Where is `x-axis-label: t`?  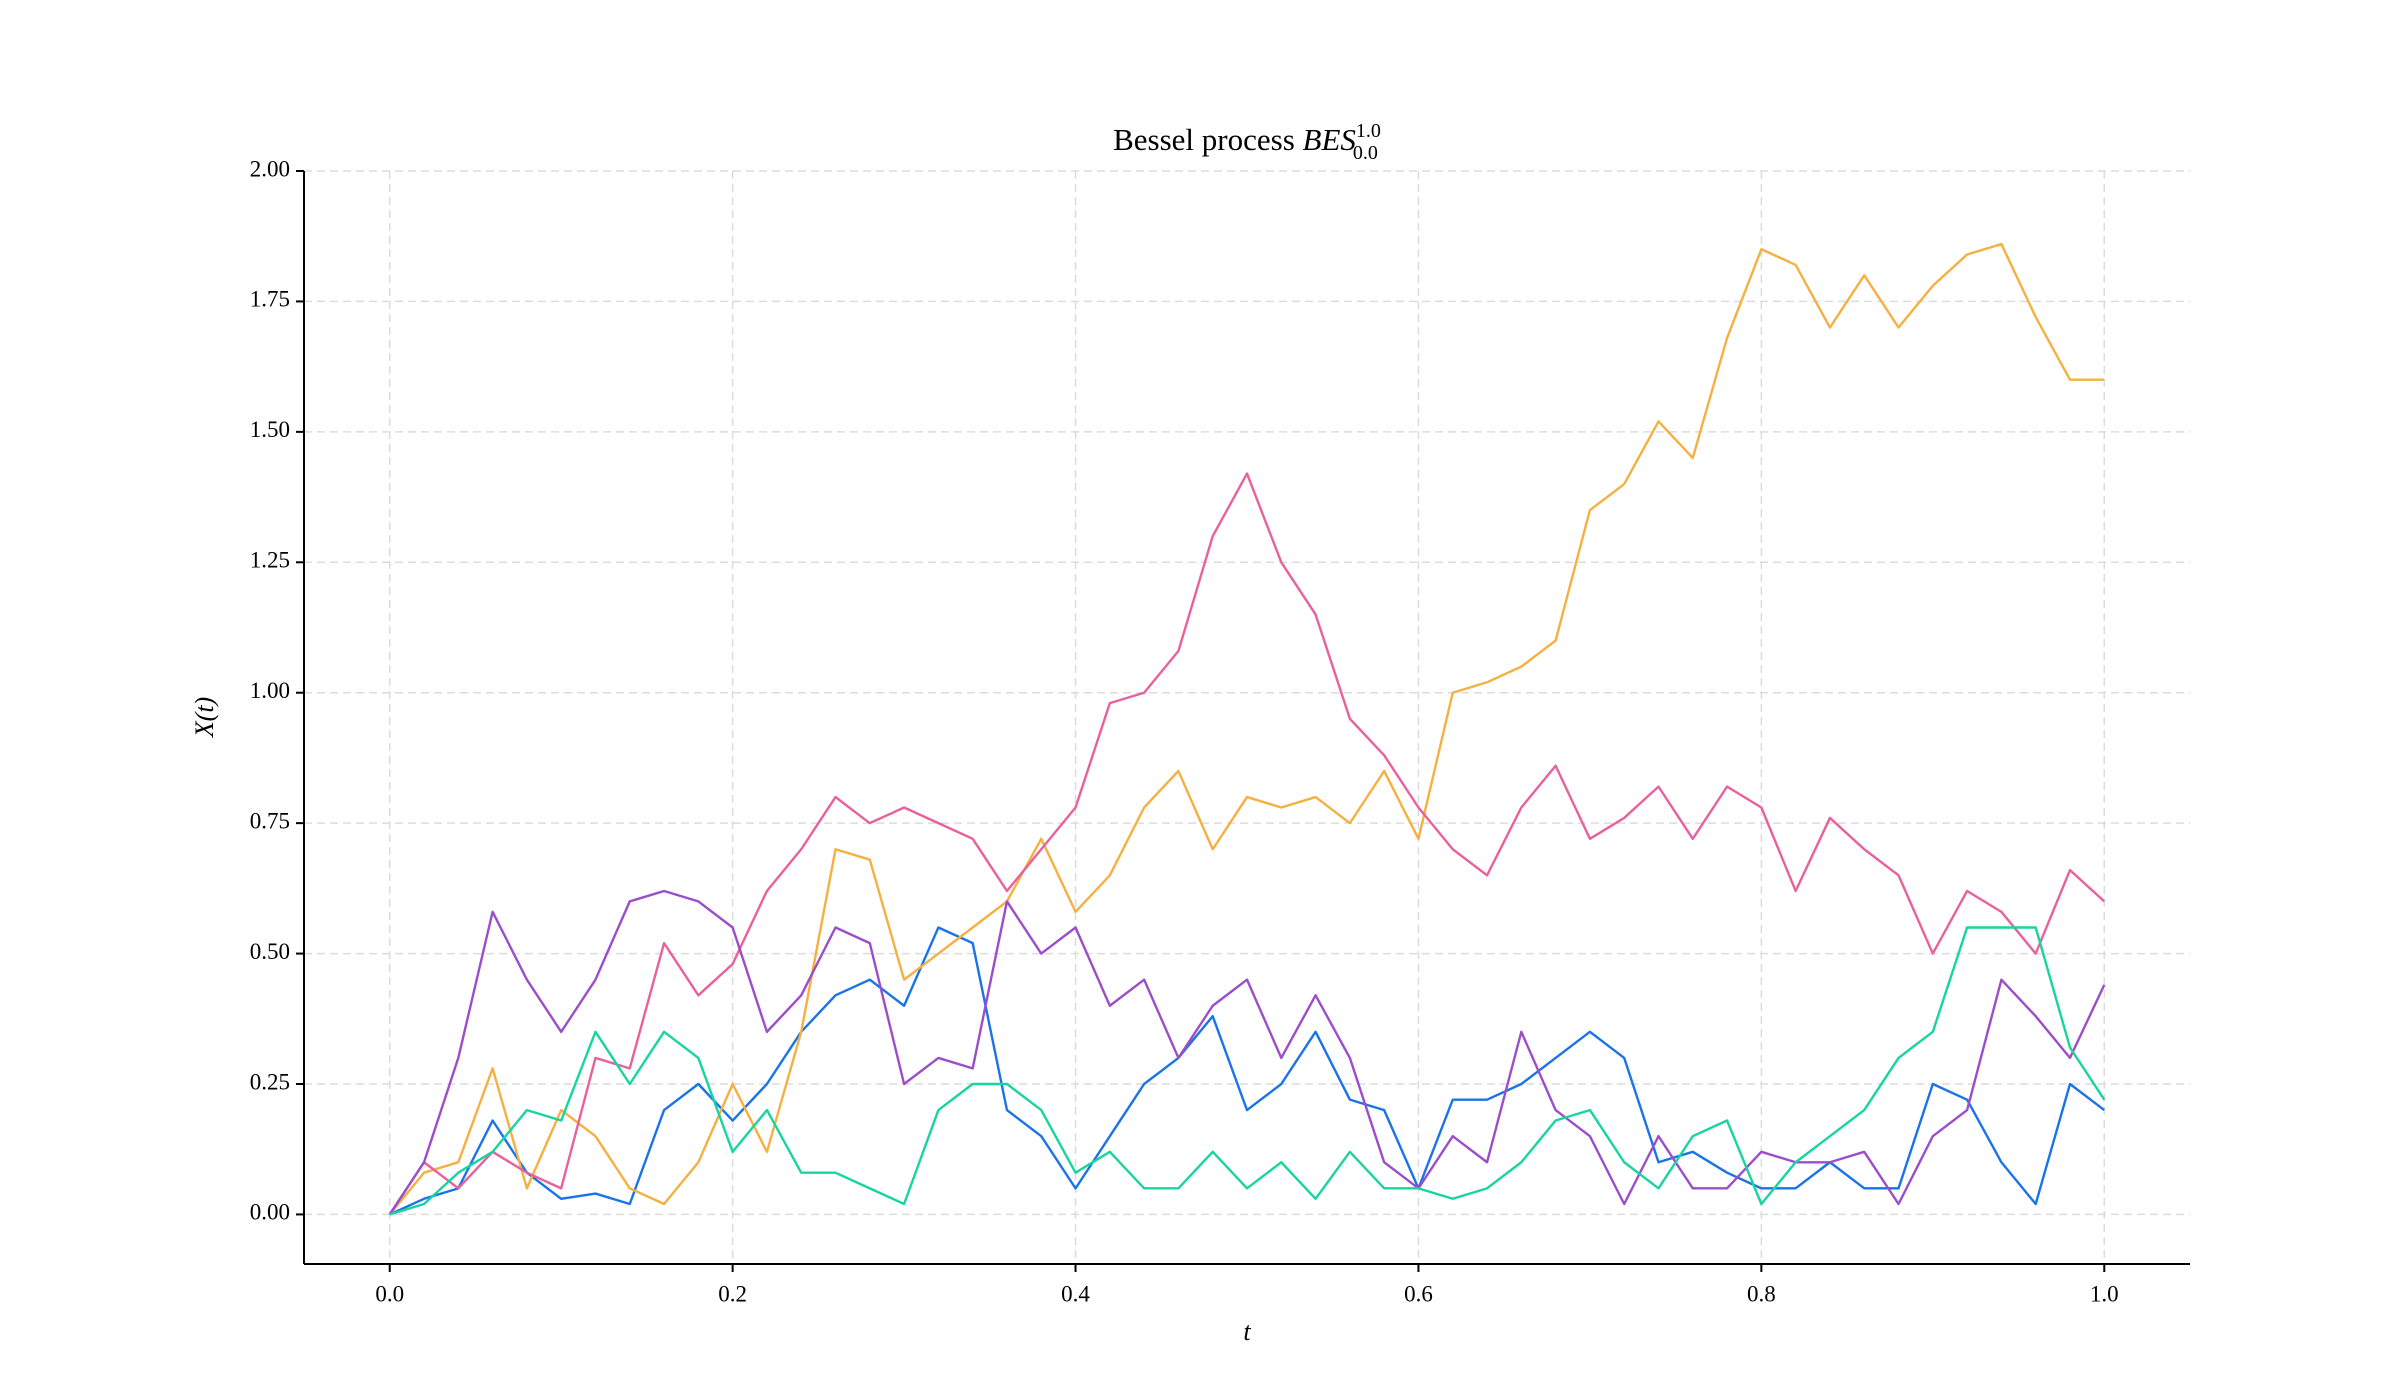
x-axis-label: t is located at coordinates (1247, 1331).